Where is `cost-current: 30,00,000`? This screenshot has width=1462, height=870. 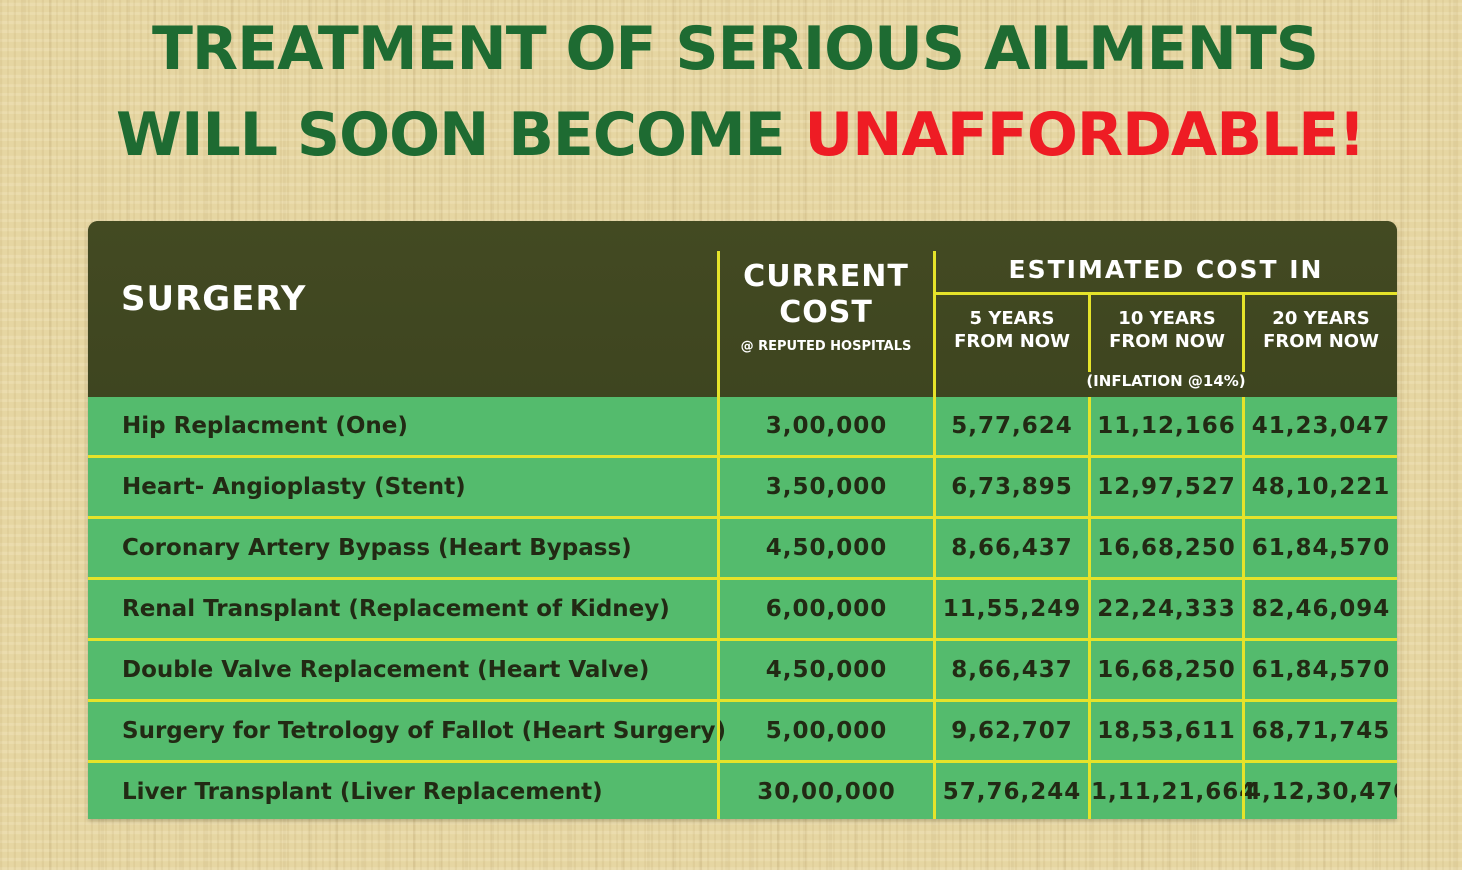 cost-current: 30,00,000 is located at coordinates (826, 792).